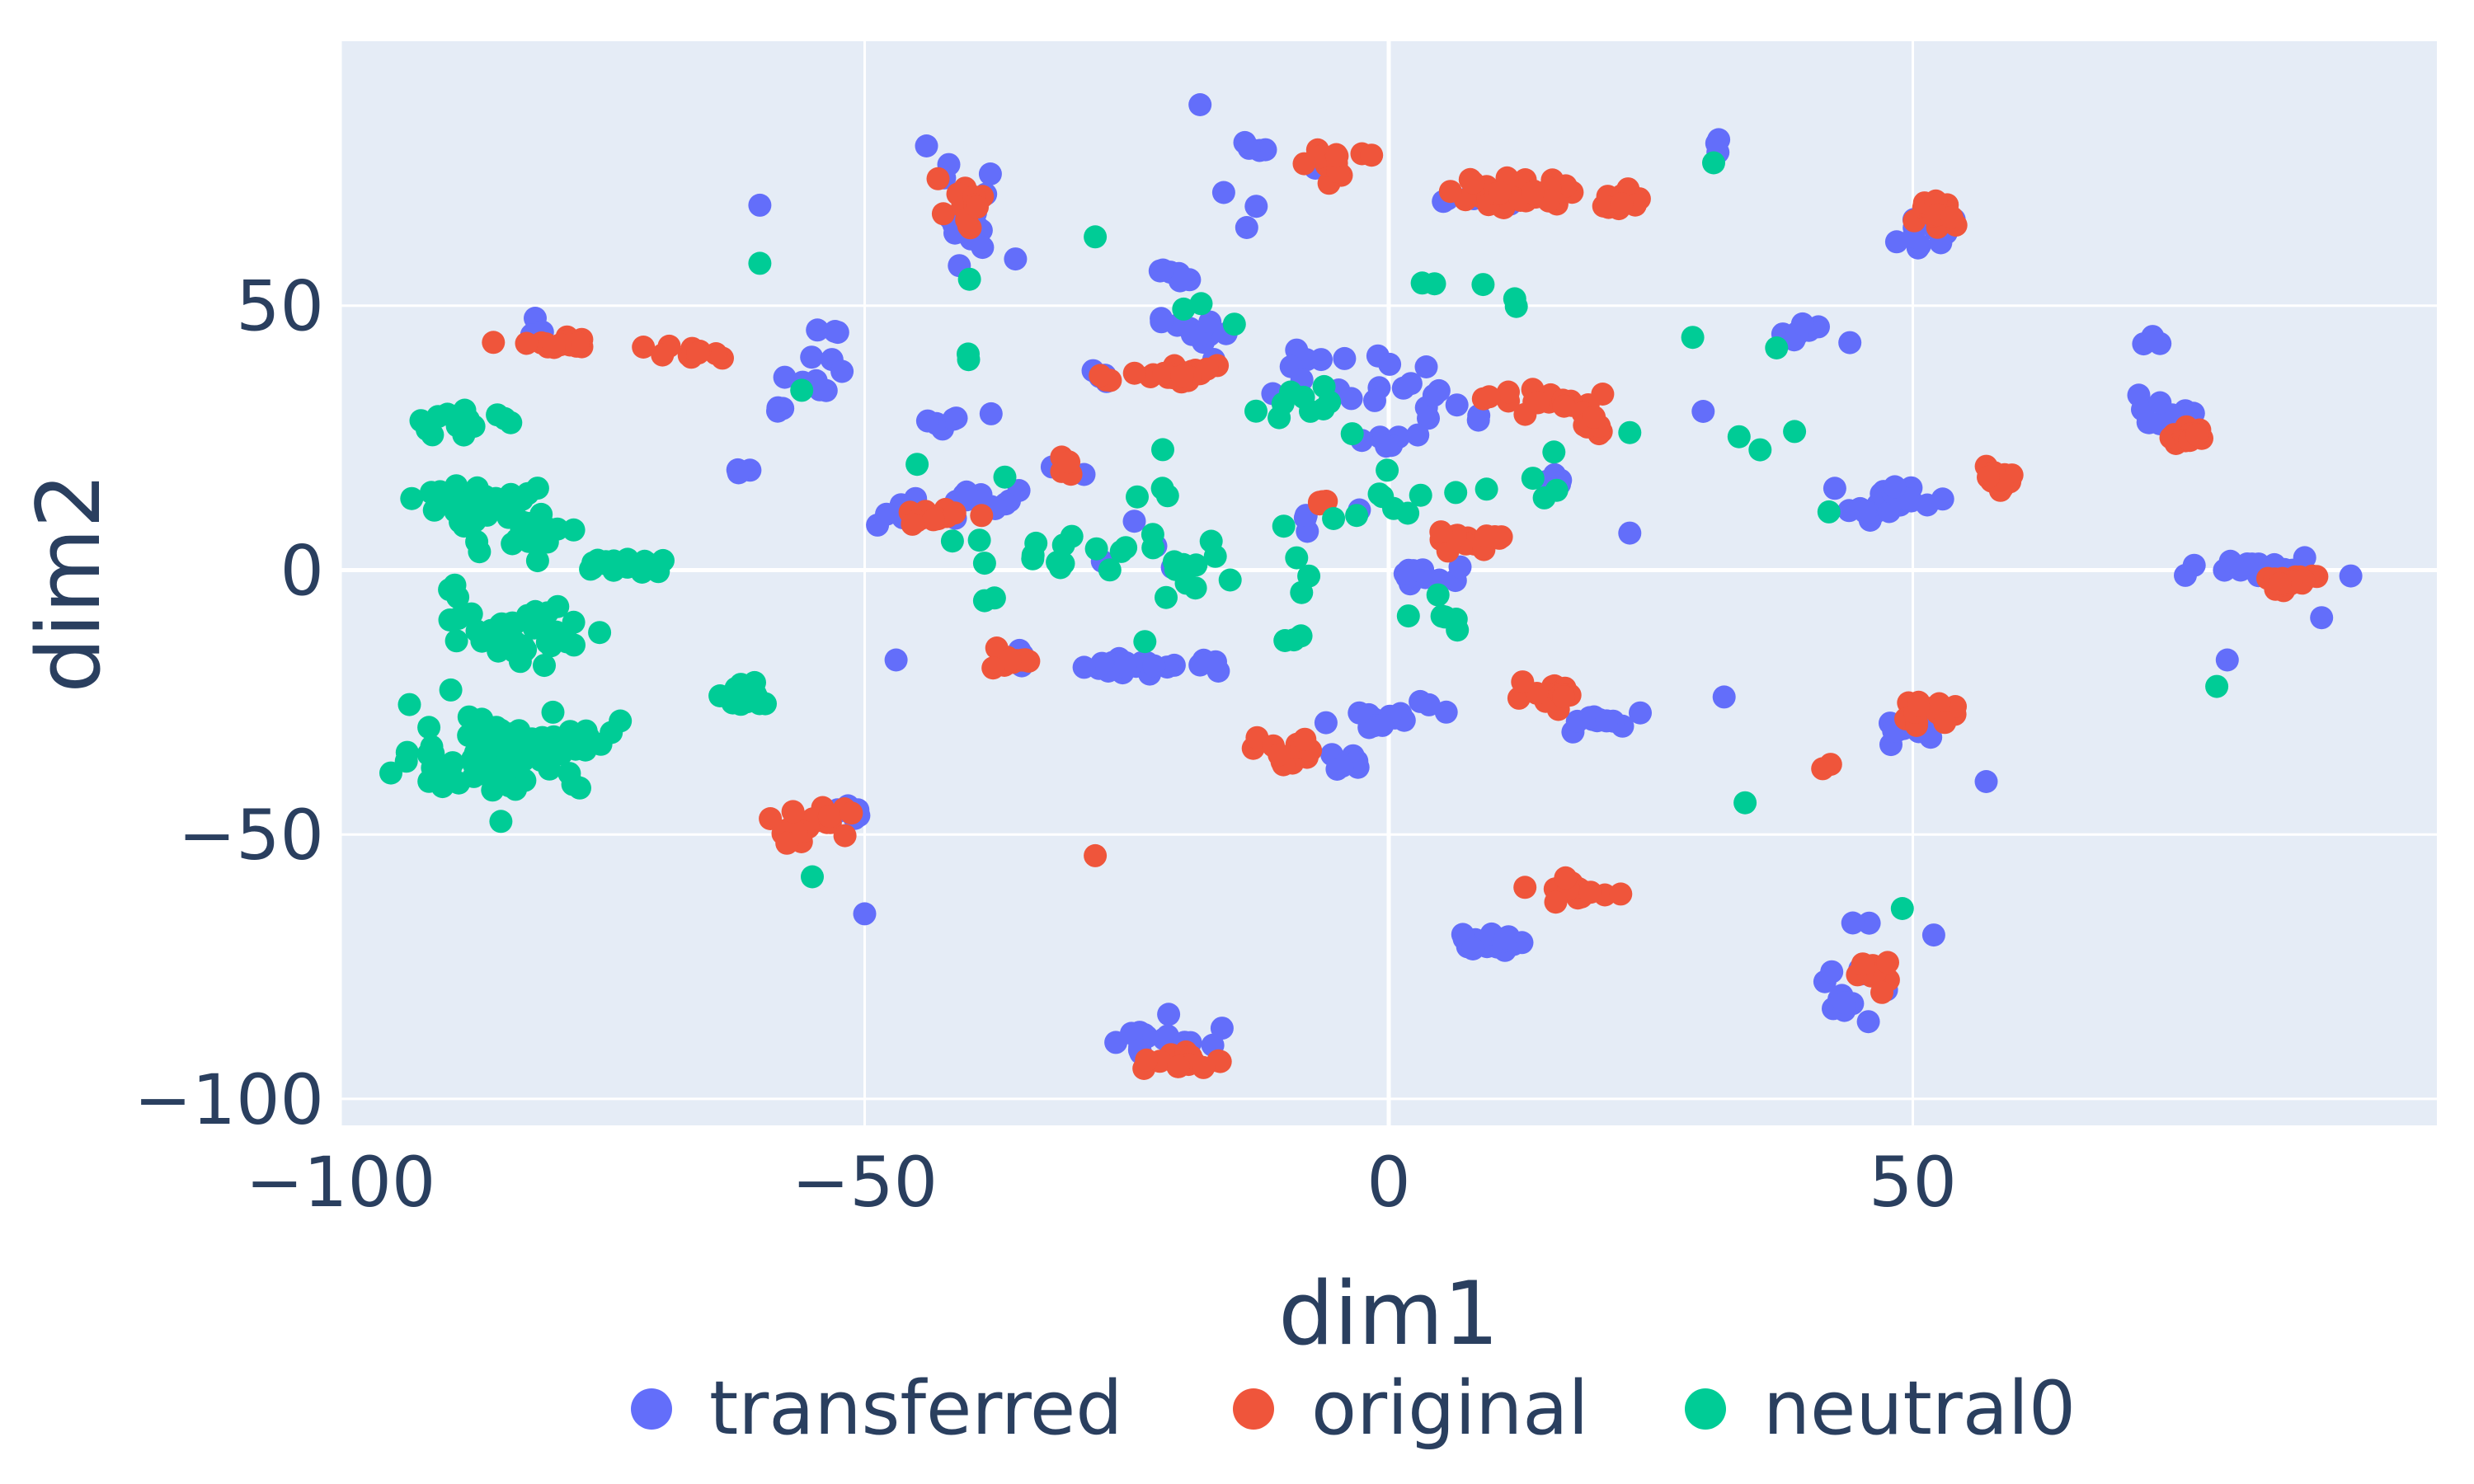 This screenshot has height=1484, width=2474. Describe the element at coordinates (302, 570) in the screenshot. I see `y-tick-label: 0` at that location.